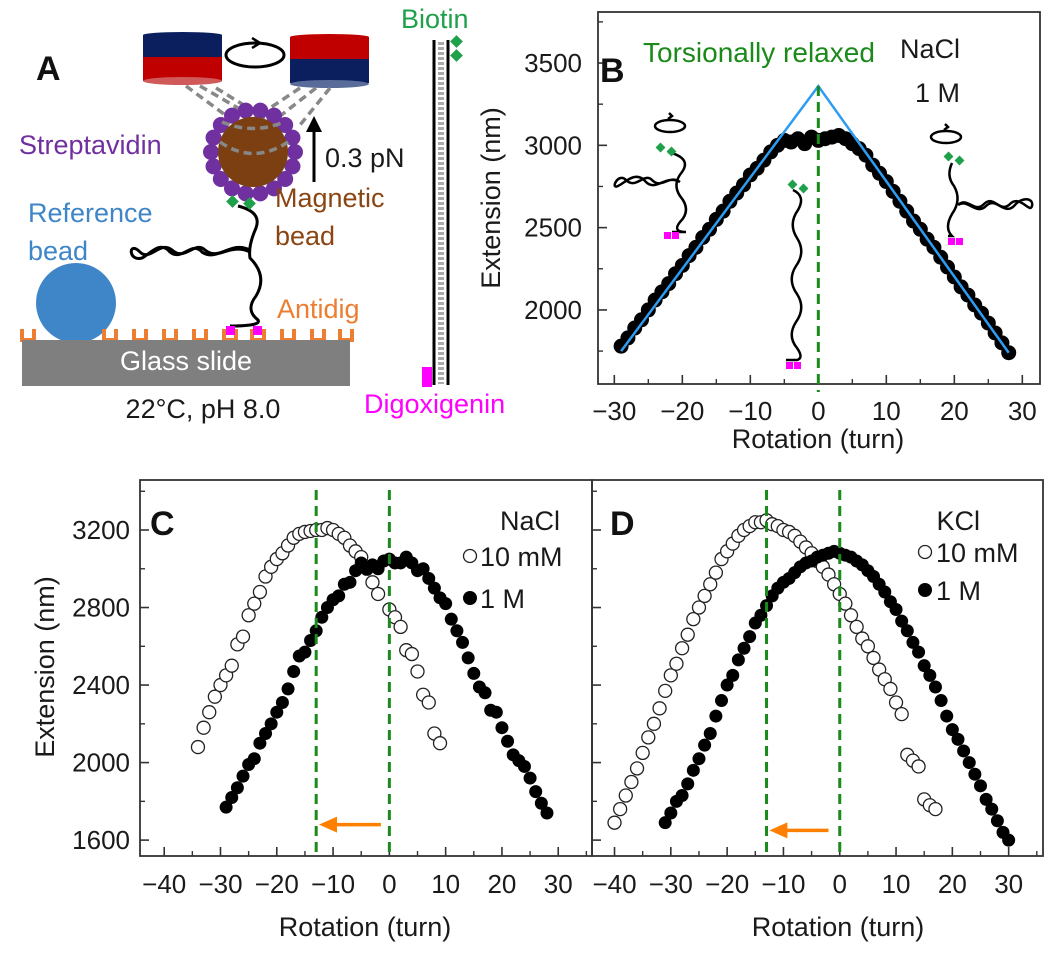 Image resolution: width=1060 pixels, height=955 pixels. What do you see at coordinates (58, 251) in the screenshot?
I see `reference-bead-label-2: bead` at bounding box center [58, 251].